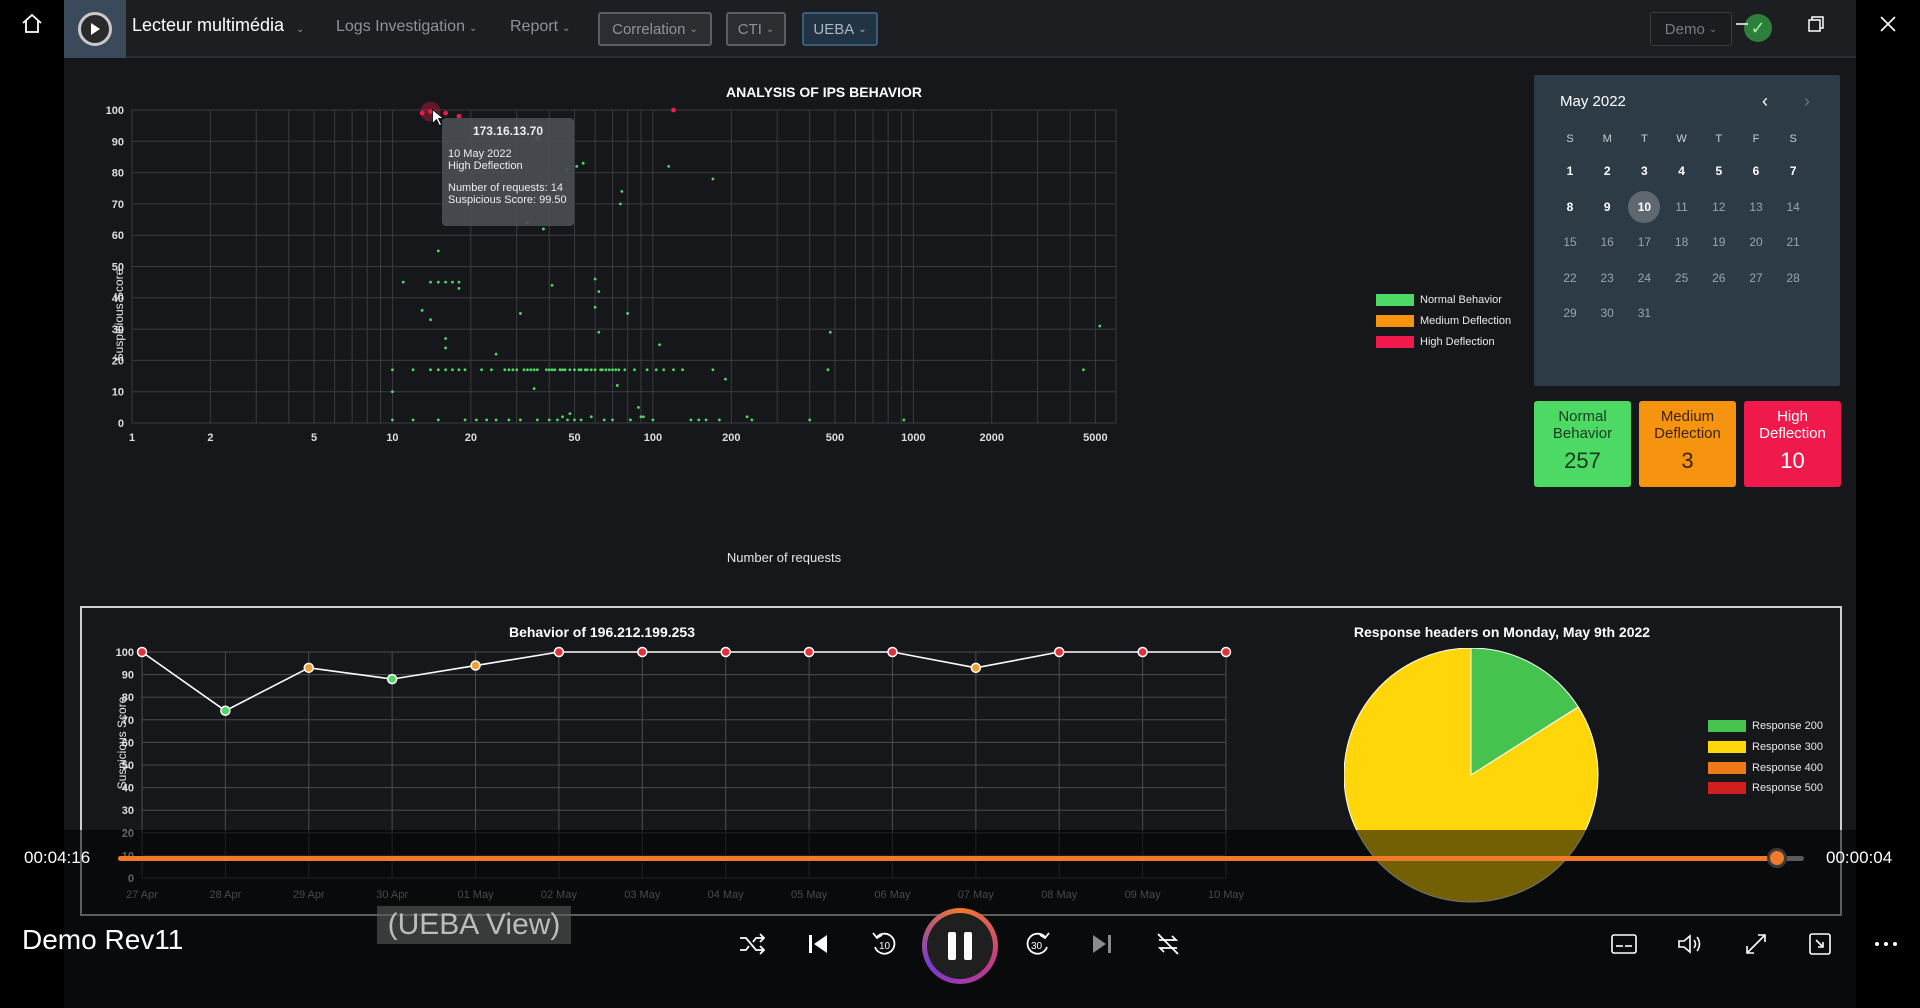  What do you see at coordinates (1570, 313) in the screenshot?
I see `calendar-day: 29` at bounding box center [1570, 313].